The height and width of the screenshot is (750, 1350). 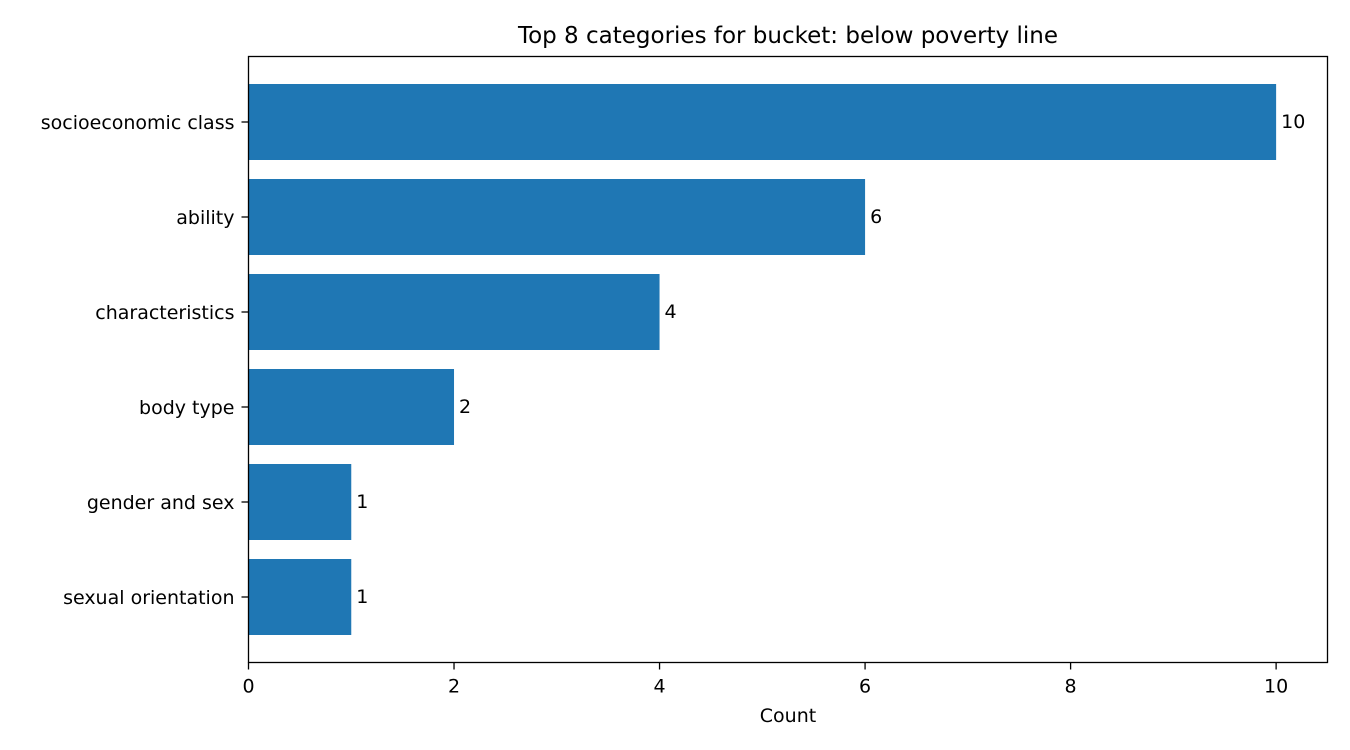 What do you see at coordinates (138, 123) in the screenshot?
I see `y-tick-label: socioeconomic class` at bounding box center [138, 123].